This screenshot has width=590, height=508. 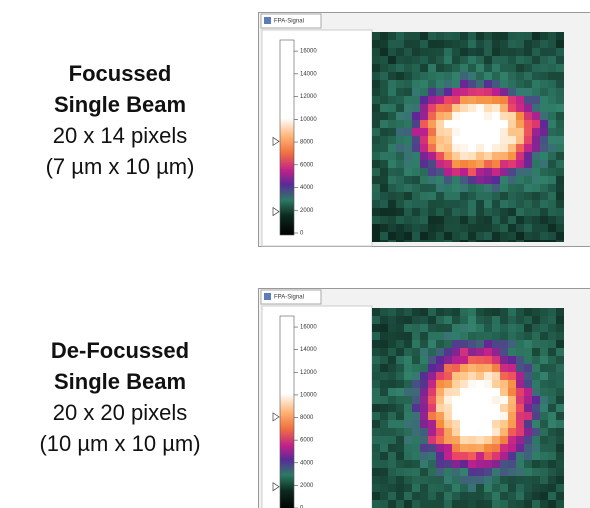 I want to click on colorbar-tick-label: 10000, so click(x=308, y=120).